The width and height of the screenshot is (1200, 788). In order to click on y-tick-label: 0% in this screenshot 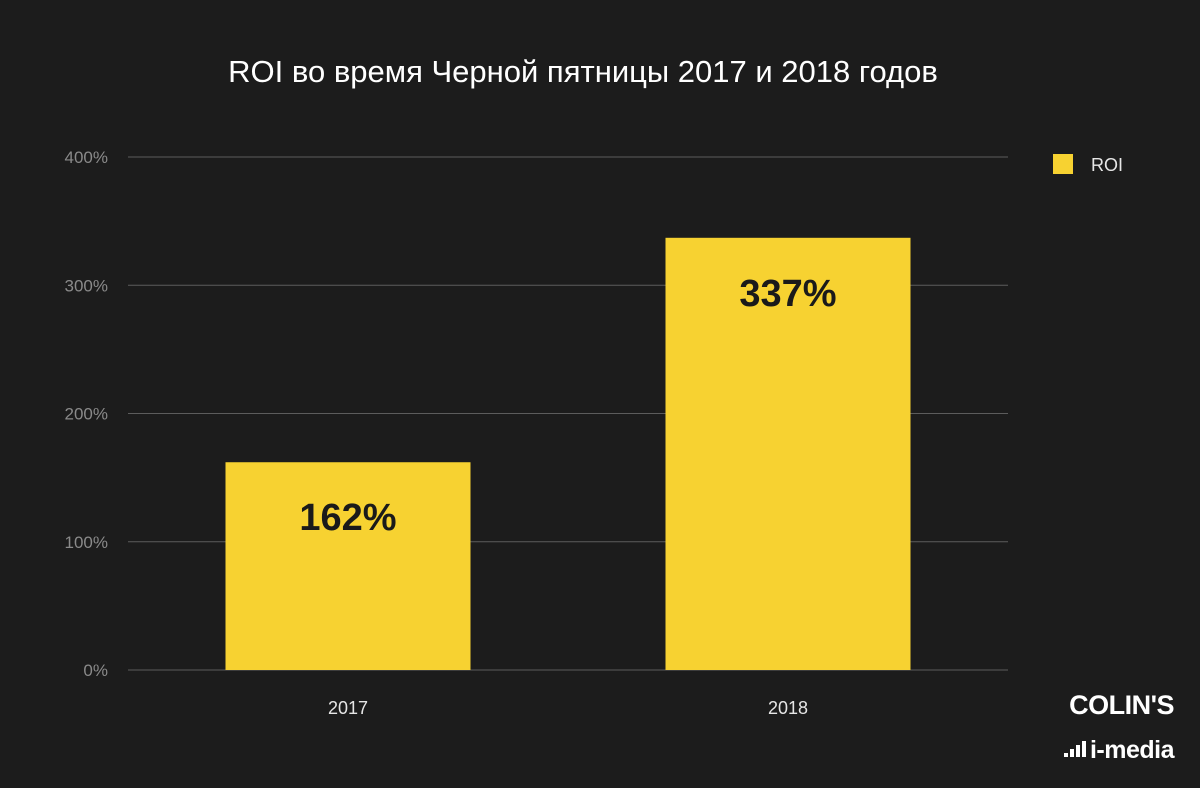, I will do `click(95, 670)`.